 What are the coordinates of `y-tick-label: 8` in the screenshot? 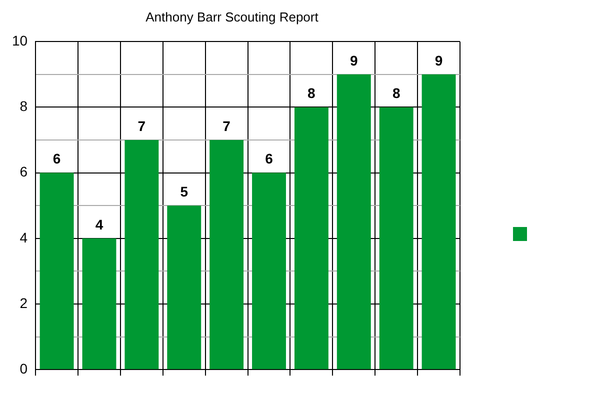 It's located at (24, 106).